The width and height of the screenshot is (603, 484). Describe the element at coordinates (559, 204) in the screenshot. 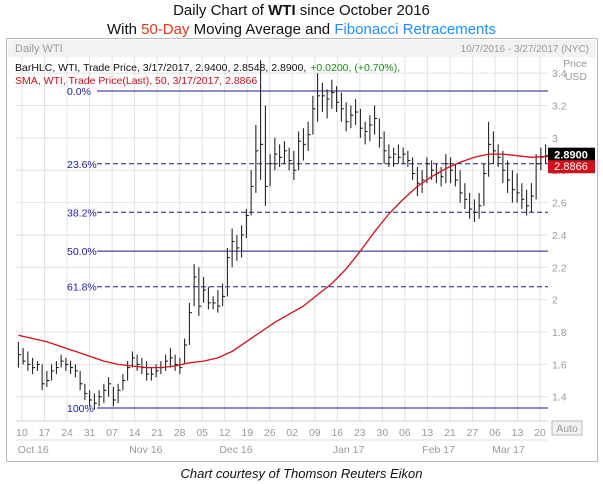

I see `y-tick-label: 2.6` at that location.